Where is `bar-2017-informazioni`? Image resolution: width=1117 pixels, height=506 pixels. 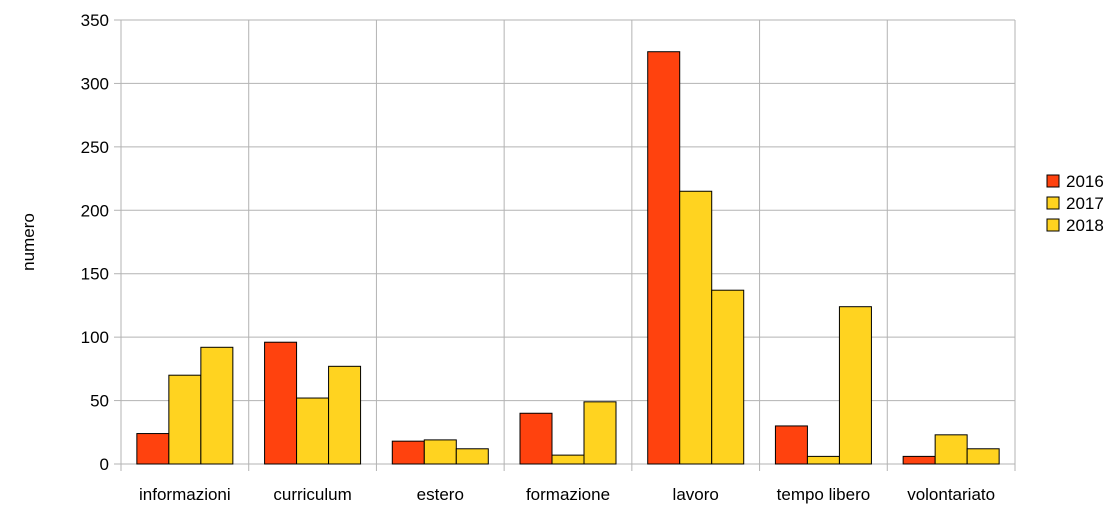 bar-2017-informazioni is located at coordinates (185, 419).